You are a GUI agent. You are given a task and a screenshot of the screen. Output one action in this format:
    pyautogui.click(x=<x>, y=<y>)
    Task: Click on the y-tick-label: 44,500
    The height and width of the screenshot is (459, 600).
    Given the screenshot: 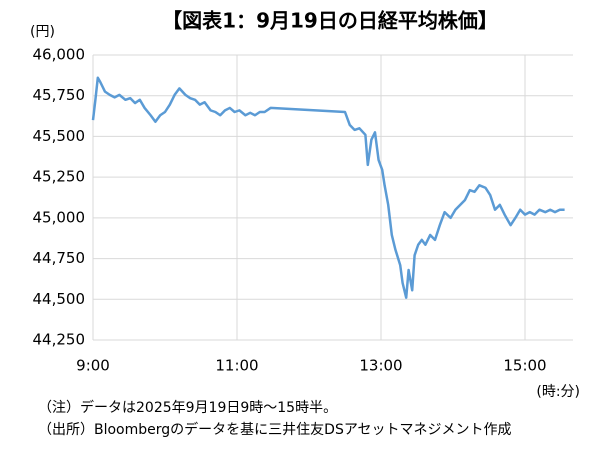 What is the action you would take?
    pyautogui.click(x=59, y=299)
    